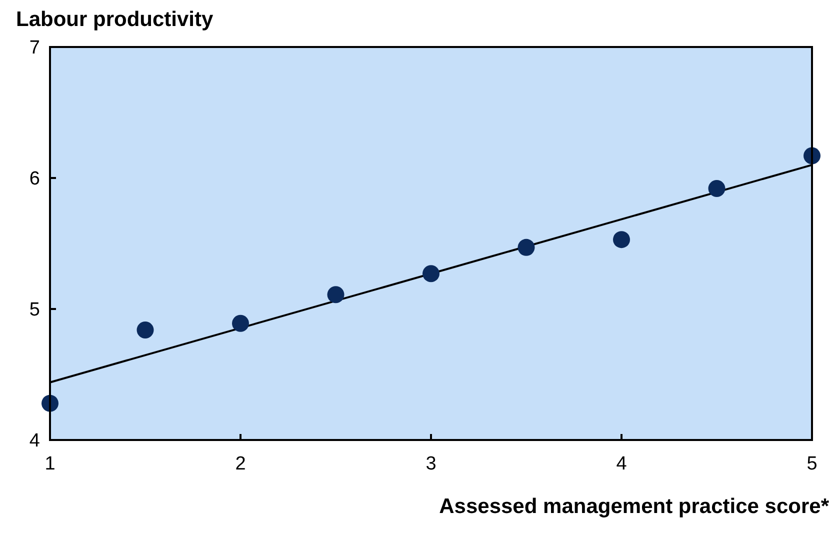 The height and width of the screenshot is (539, 829). Describe the element at coordinates (34, 441) in the screenshot. I see `y-tick-label: 4` at that location.